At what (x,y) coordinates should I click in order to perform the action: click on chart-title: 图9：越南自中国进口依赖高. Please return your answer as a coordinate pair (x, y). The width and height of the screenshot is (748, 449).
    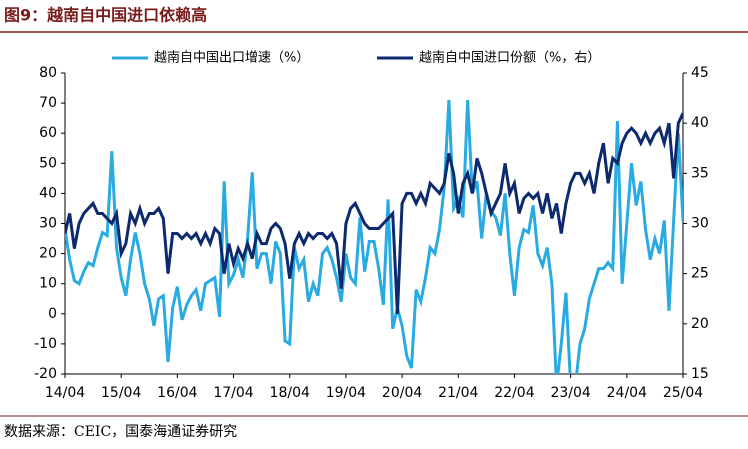
    Looking at the image, I should click on (105, 15).